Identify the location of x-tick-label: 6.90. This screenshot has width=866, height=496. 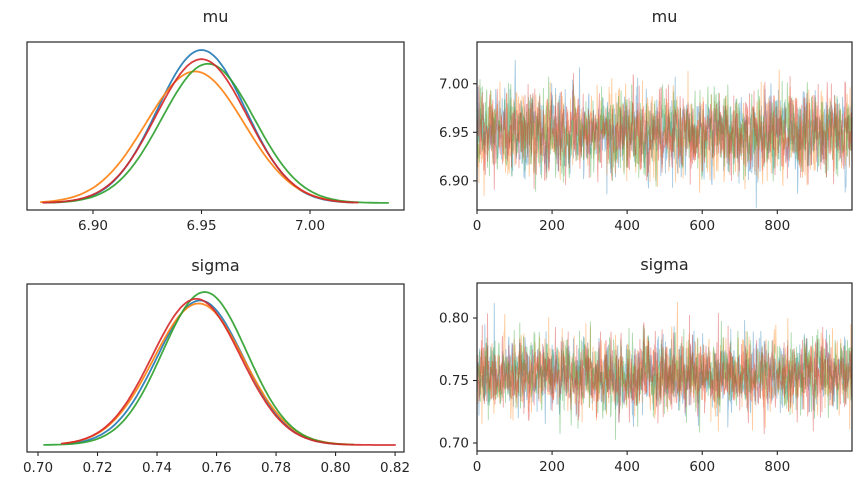
(93, 226).